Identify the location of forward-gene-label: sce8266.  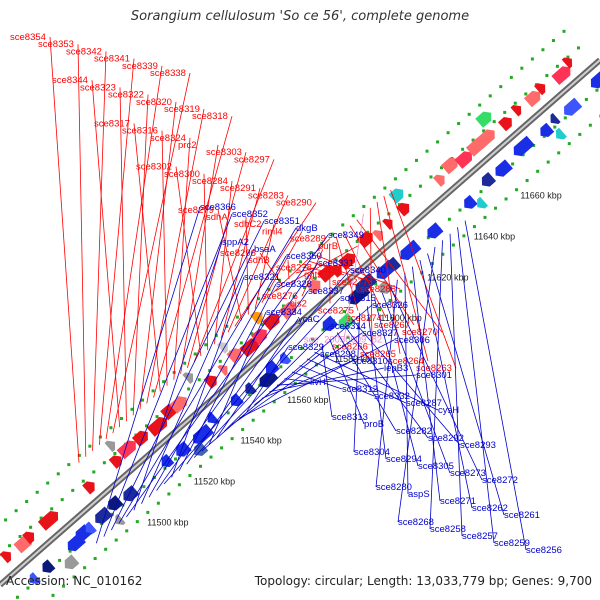
(350, 347).